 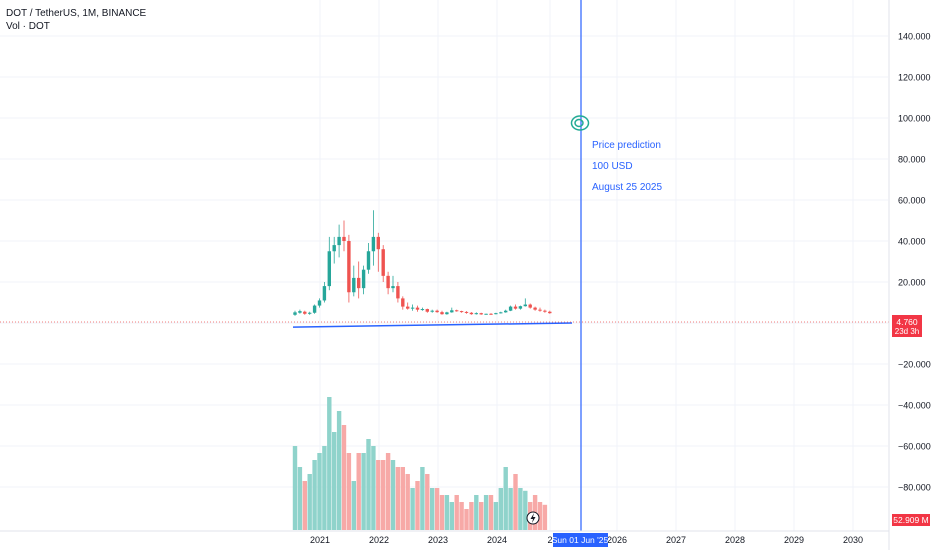 I want to click on price-tick-label: −20.000, so click(x=914, y=365).